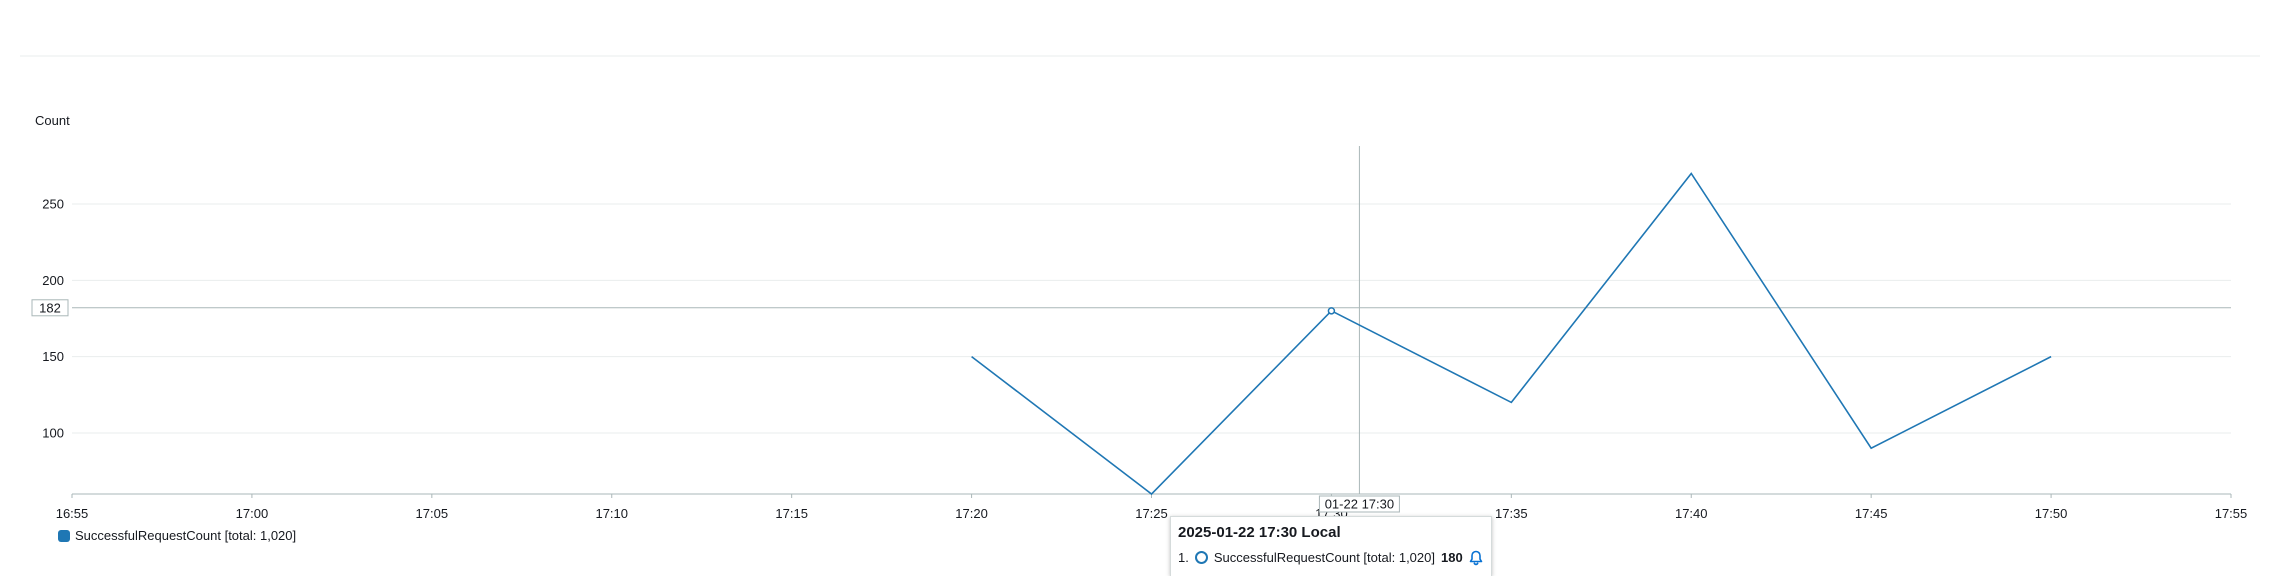  Describe the element at coordinates (1259, 532) in the screenshot. I see `tooltip-title: 2025-01-22 17:30 Local` at that location.